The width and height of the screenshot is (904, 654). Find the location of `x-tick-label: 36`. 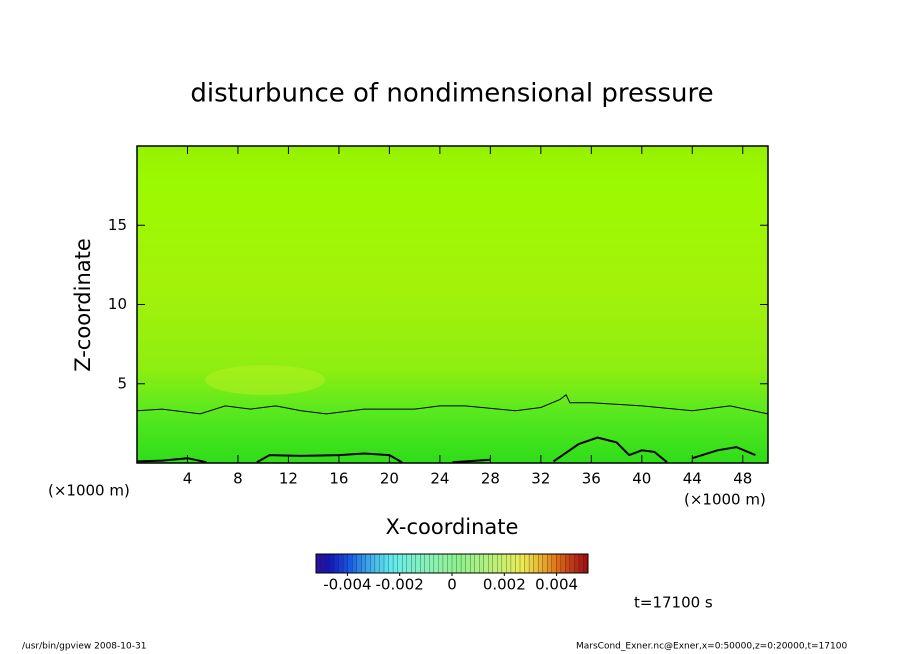

x-tick-label: 36 is located at coordinates (591, 479).